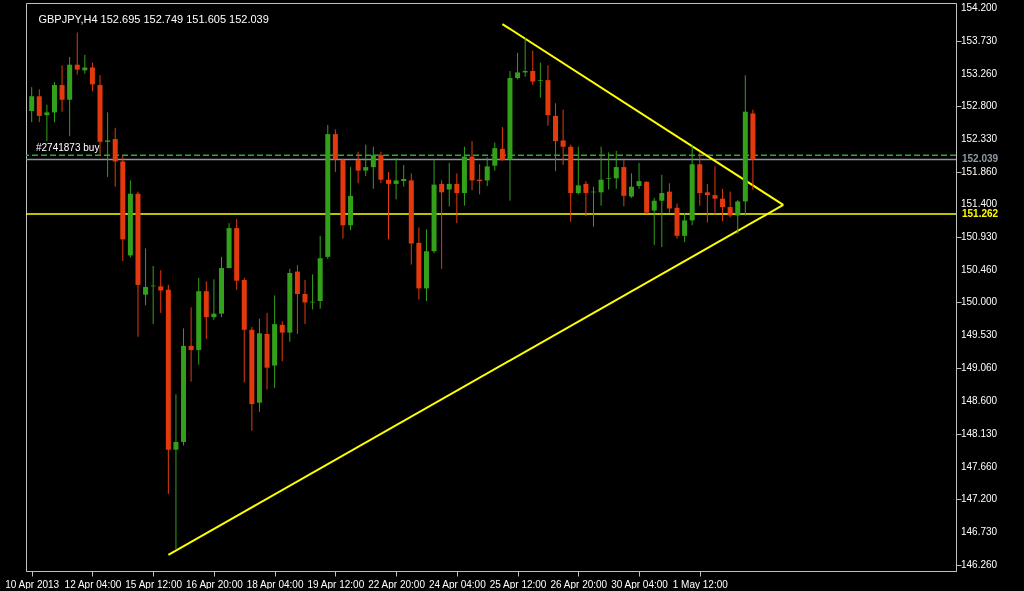 The image size is (1024, 591). What do you see at coordinates (979, 106) in the screenshot?
I see `y-tick-label: 152.800` at bounding box center [979, 106].